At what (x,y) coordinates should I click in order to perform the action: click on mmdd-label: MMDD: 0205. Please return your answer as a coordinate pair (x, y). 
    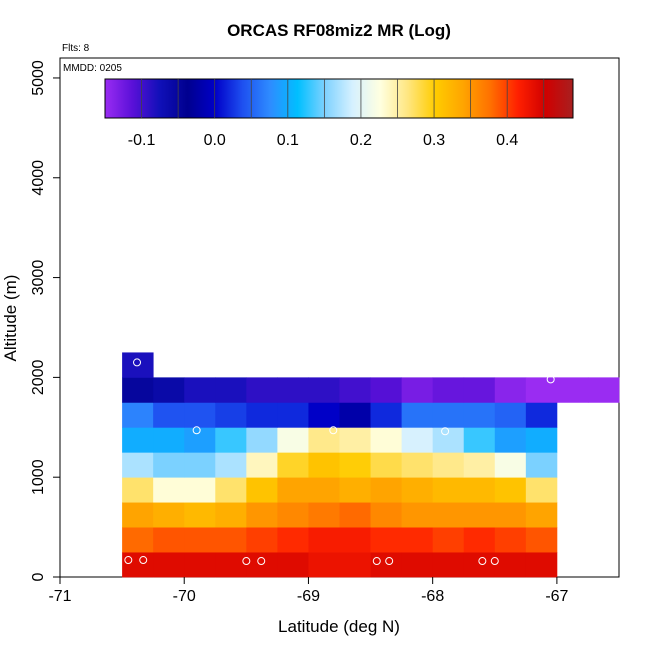
    Looking at the image, I should click on (92, 68).